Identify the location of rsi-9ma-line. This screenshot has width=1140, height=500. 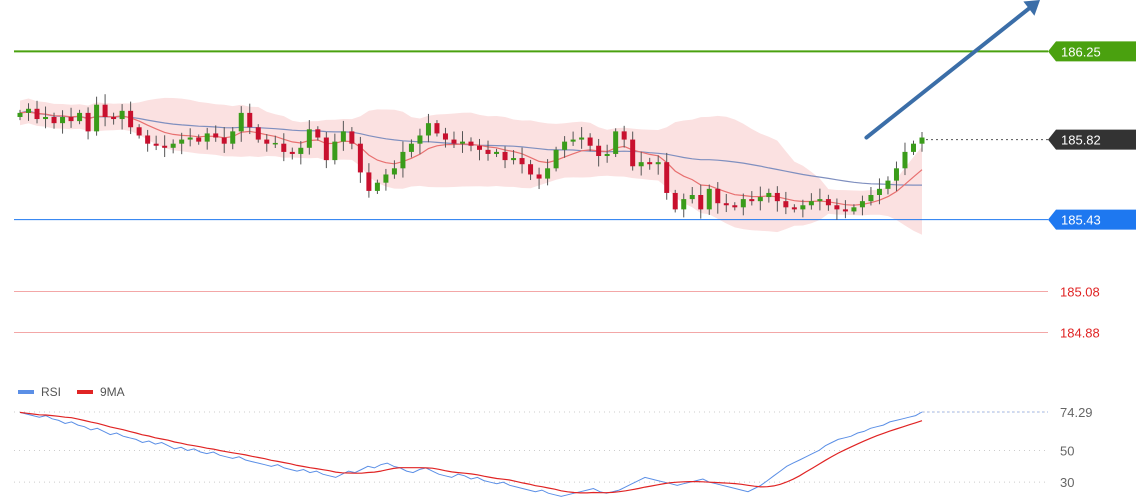
(471, 452).